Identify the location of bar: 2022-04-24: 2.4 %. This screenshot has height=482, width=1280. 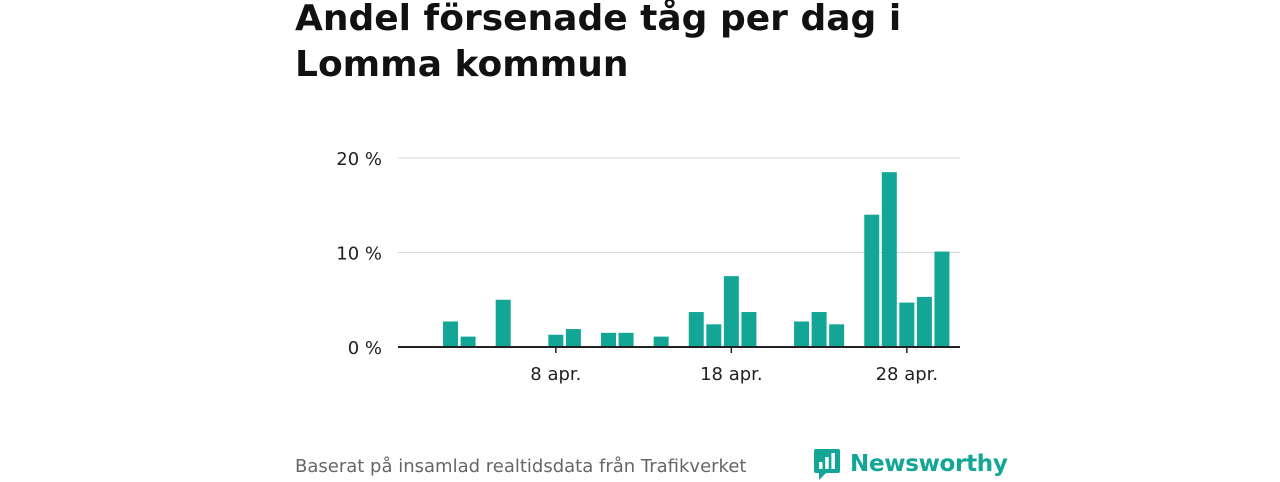
(837, 335).